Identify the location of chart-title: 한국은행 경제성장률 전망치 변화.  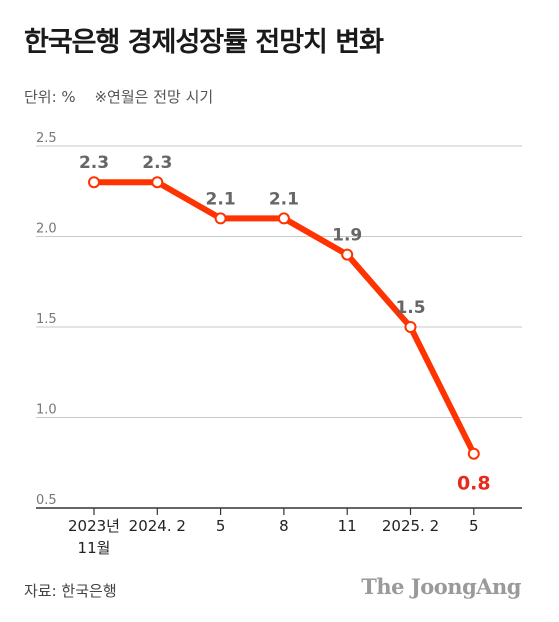
(204, 42).